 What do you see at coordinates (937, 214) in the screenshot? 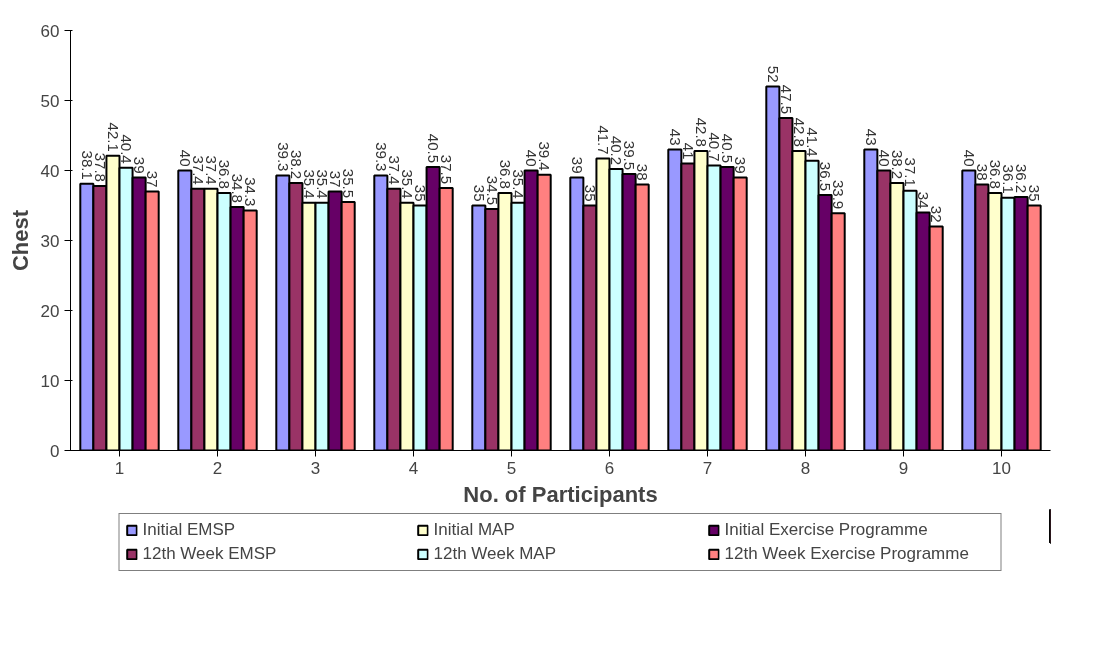
I see `data-label: 32` at bounding box center [937, 214].